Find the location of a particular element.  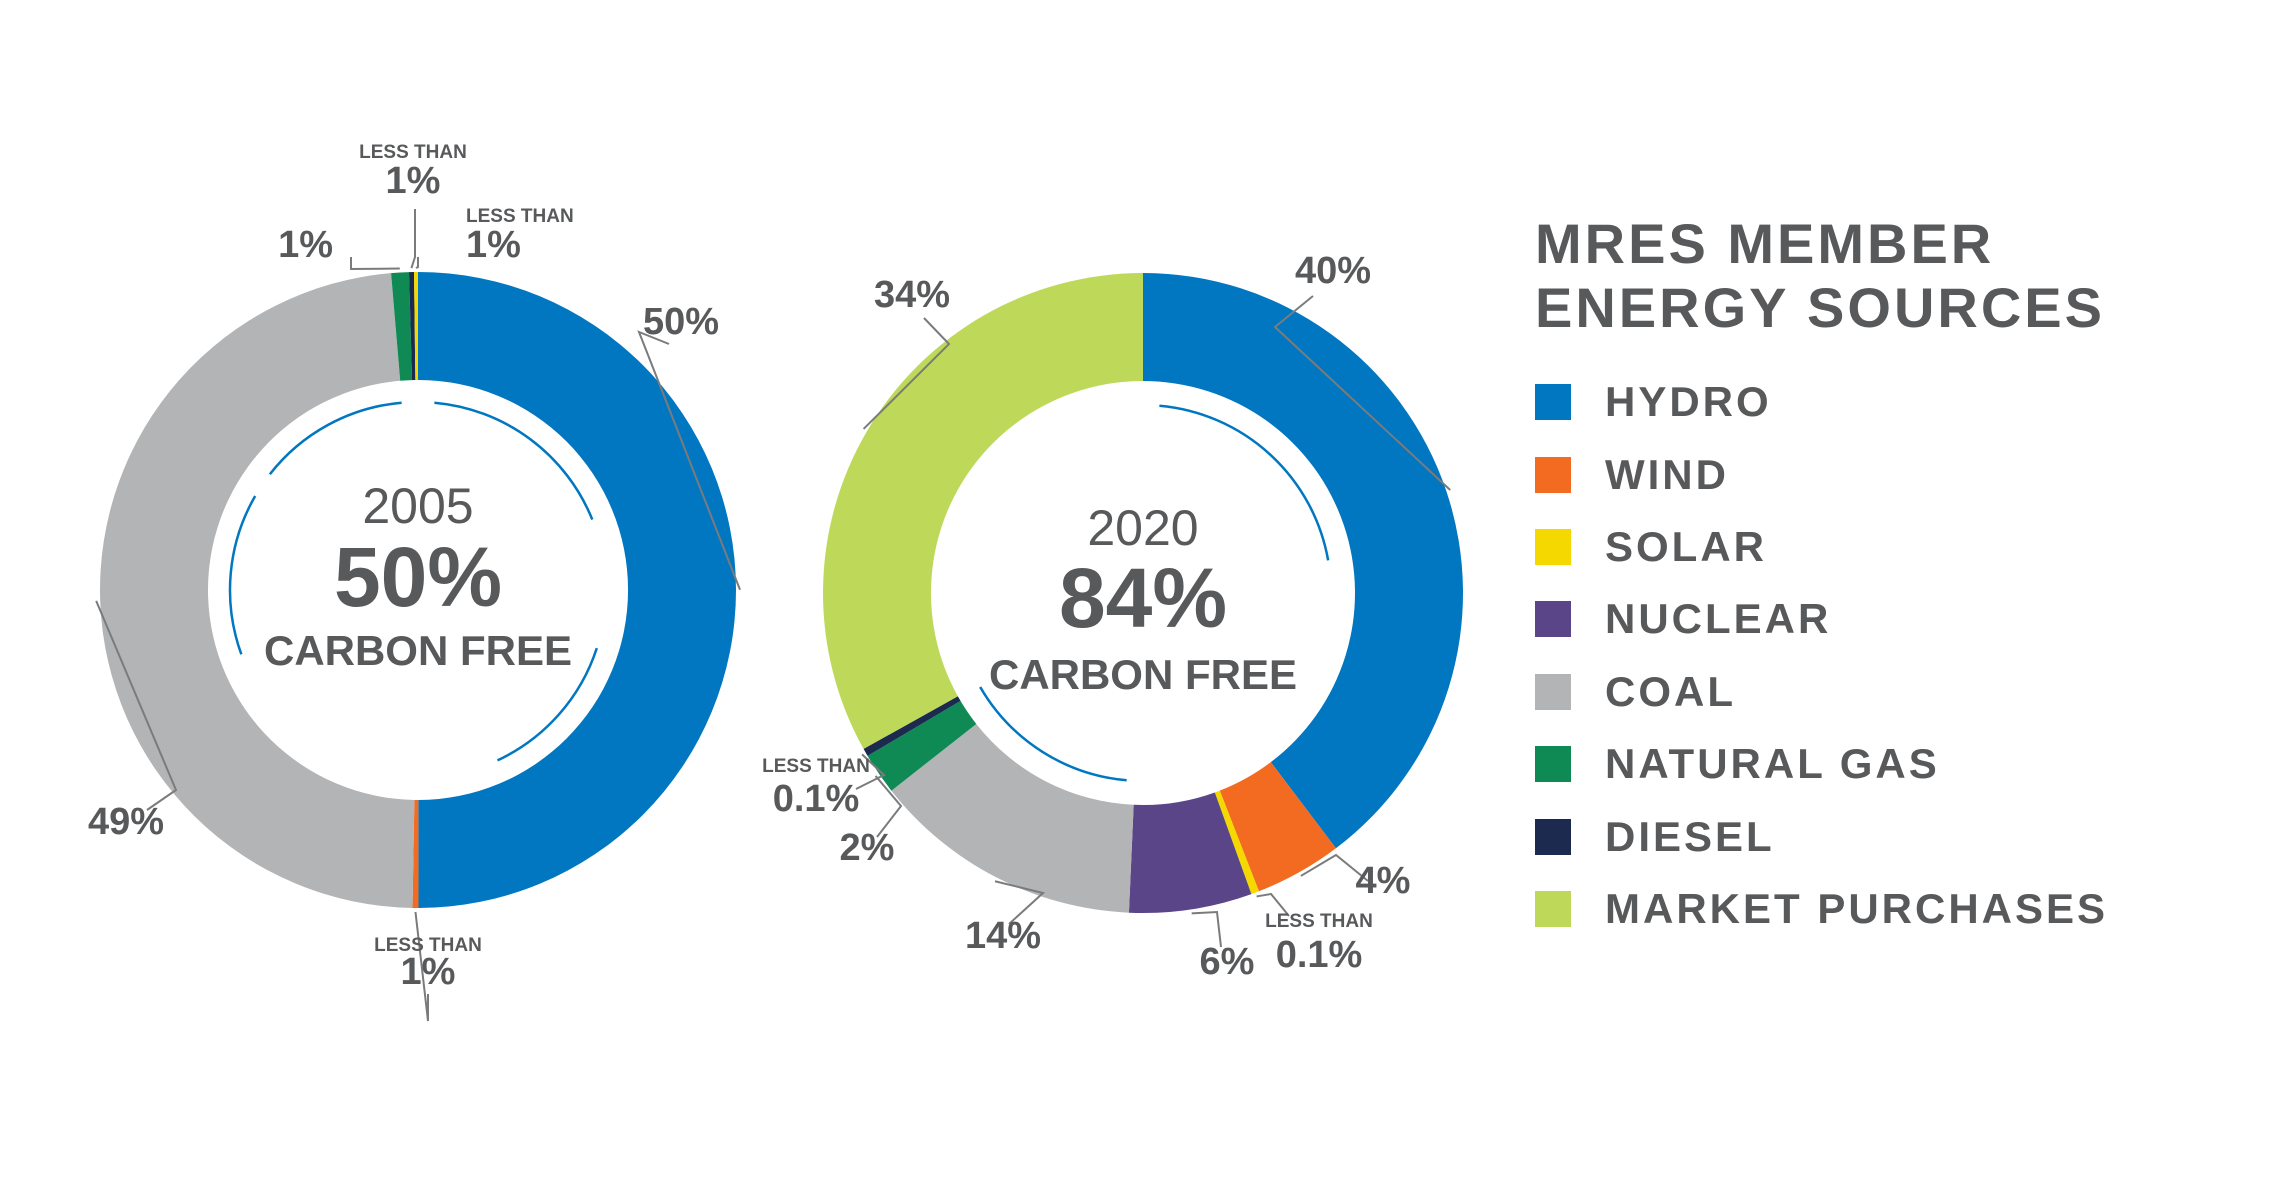

slice-label: 40% is located at coordinates (1333, 271).